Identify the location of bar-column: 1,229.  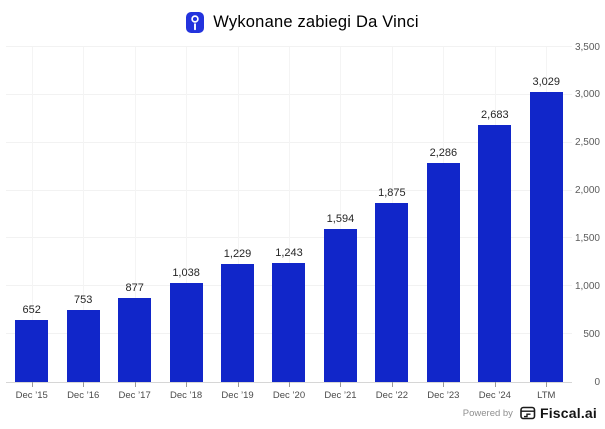
(237, 214).